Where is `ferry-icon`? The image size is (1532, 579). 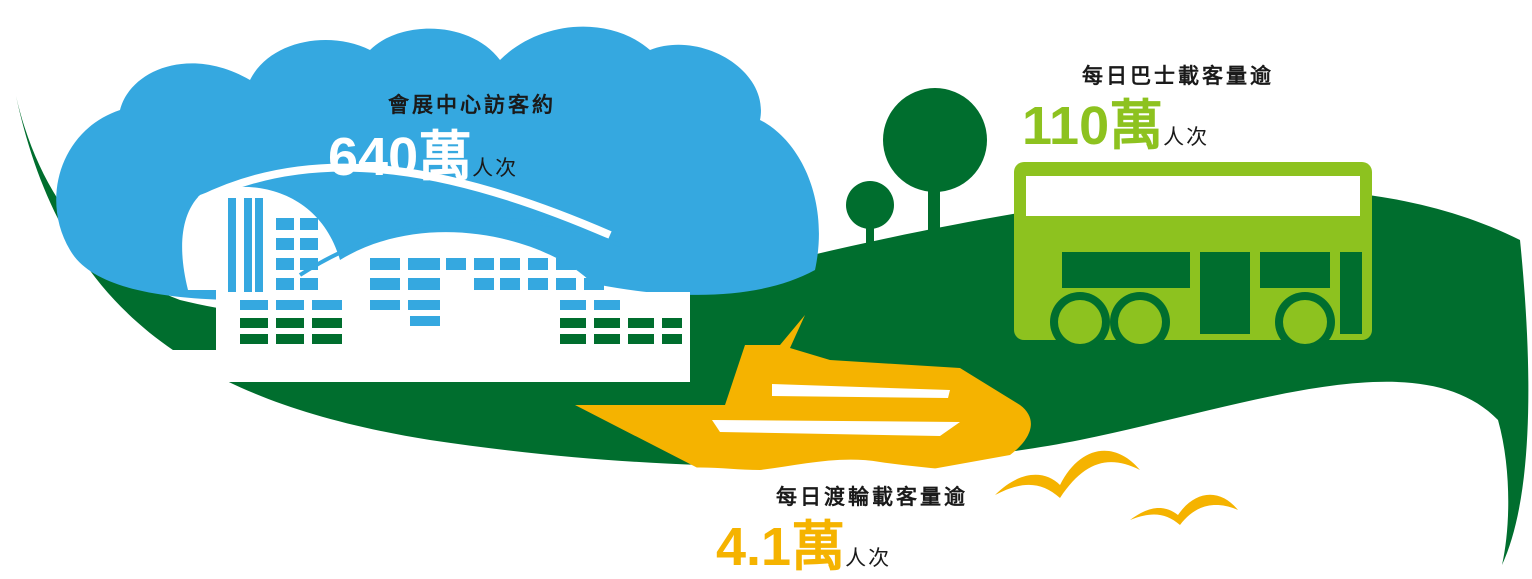
ferry-icon is located at coordinates (803, 407).